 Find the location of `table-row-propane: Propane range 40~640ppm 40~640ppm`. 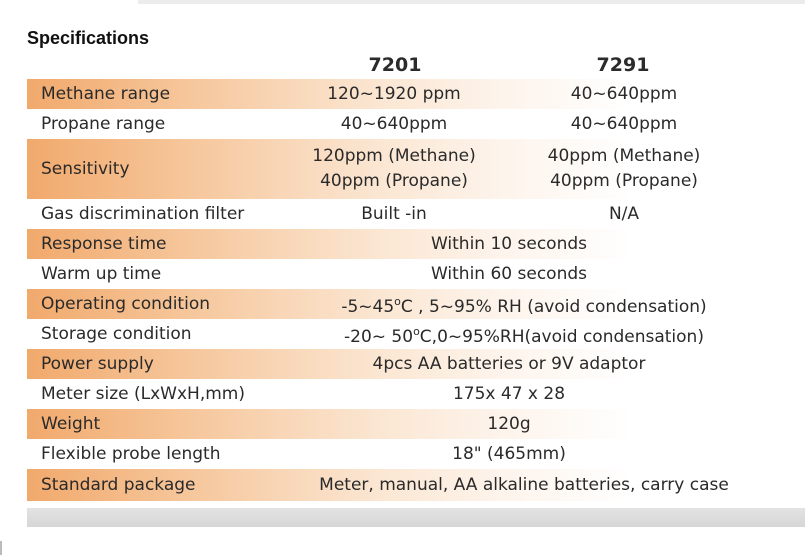

table-row-propane: Propane range 40~640ppm 40~640ppm is located at coordinates (416, 124).